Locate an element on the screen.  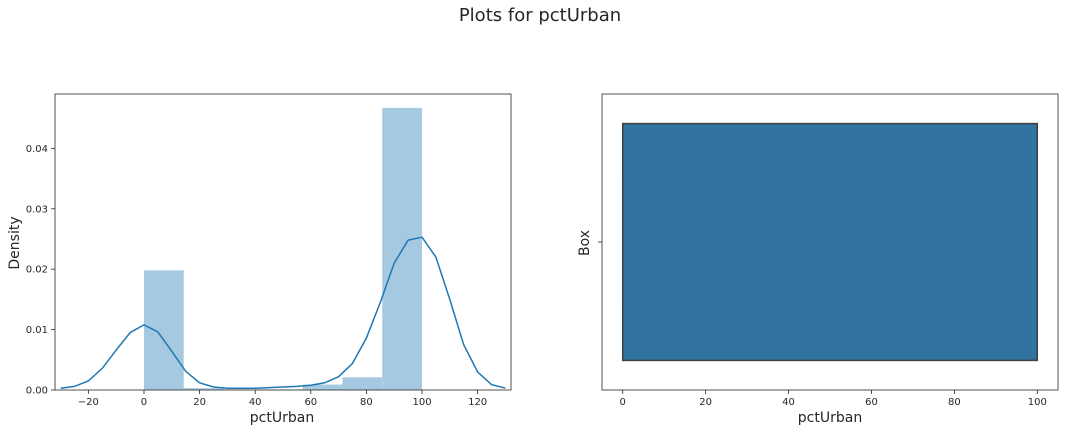
y-tick-label: 0.02 is located at coordinates (37, 270).